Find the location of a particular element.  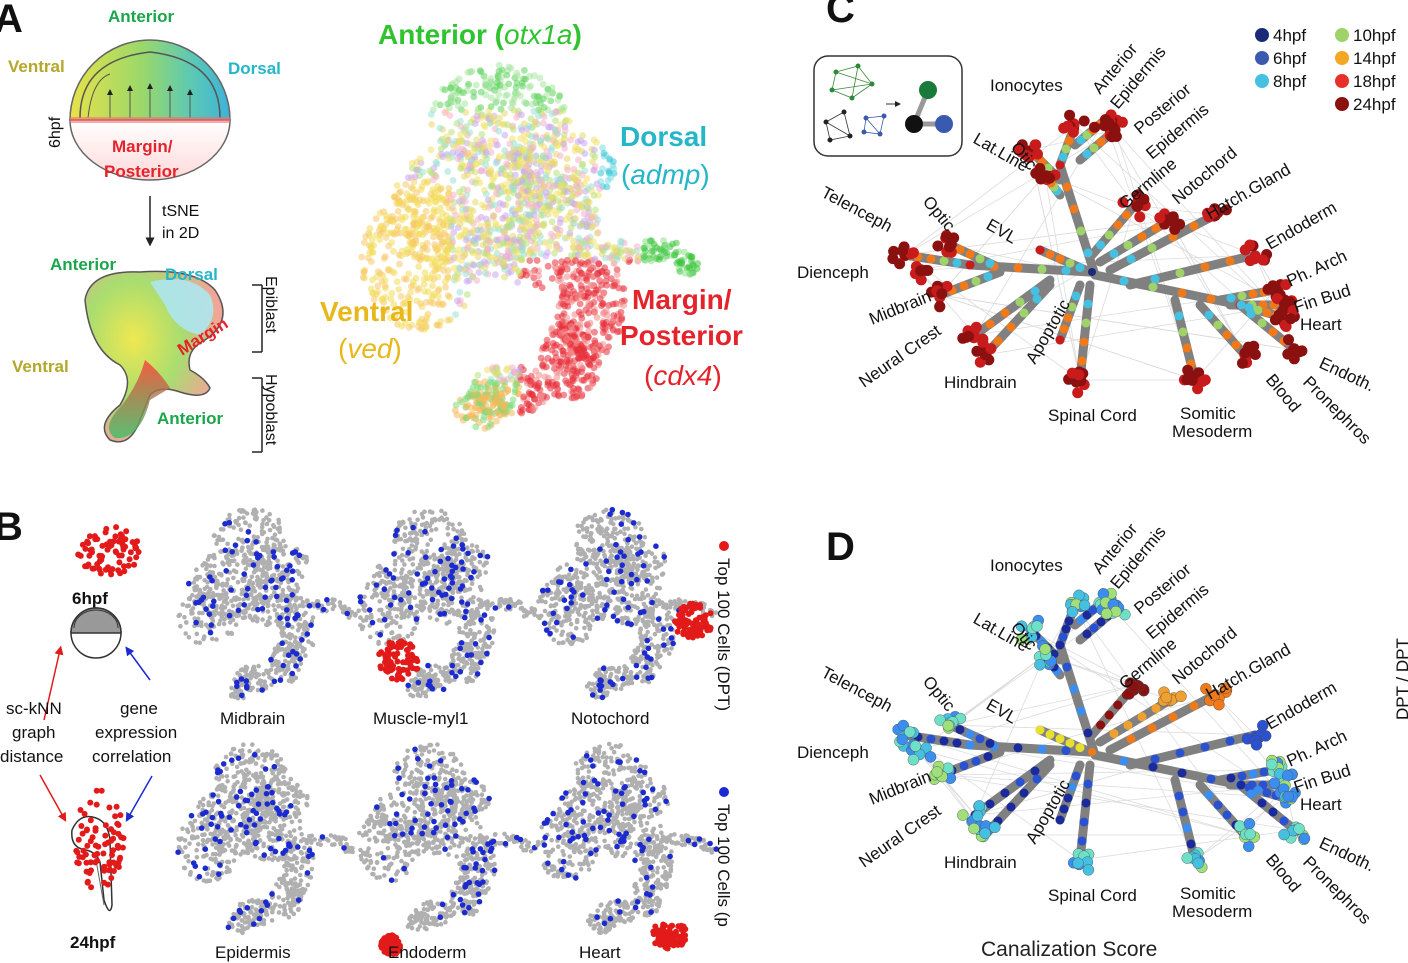

red-arrow-up is located at coordinates (53, 683).